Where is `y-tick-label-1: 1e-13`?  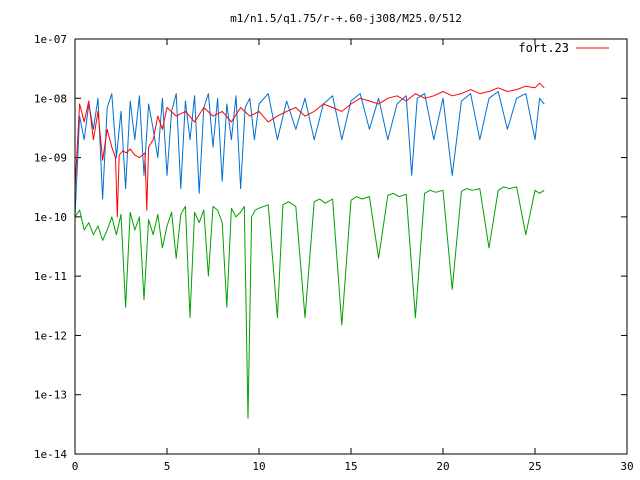
y-tick-label-1: 1e-13 is located at coordinates (50, 395).